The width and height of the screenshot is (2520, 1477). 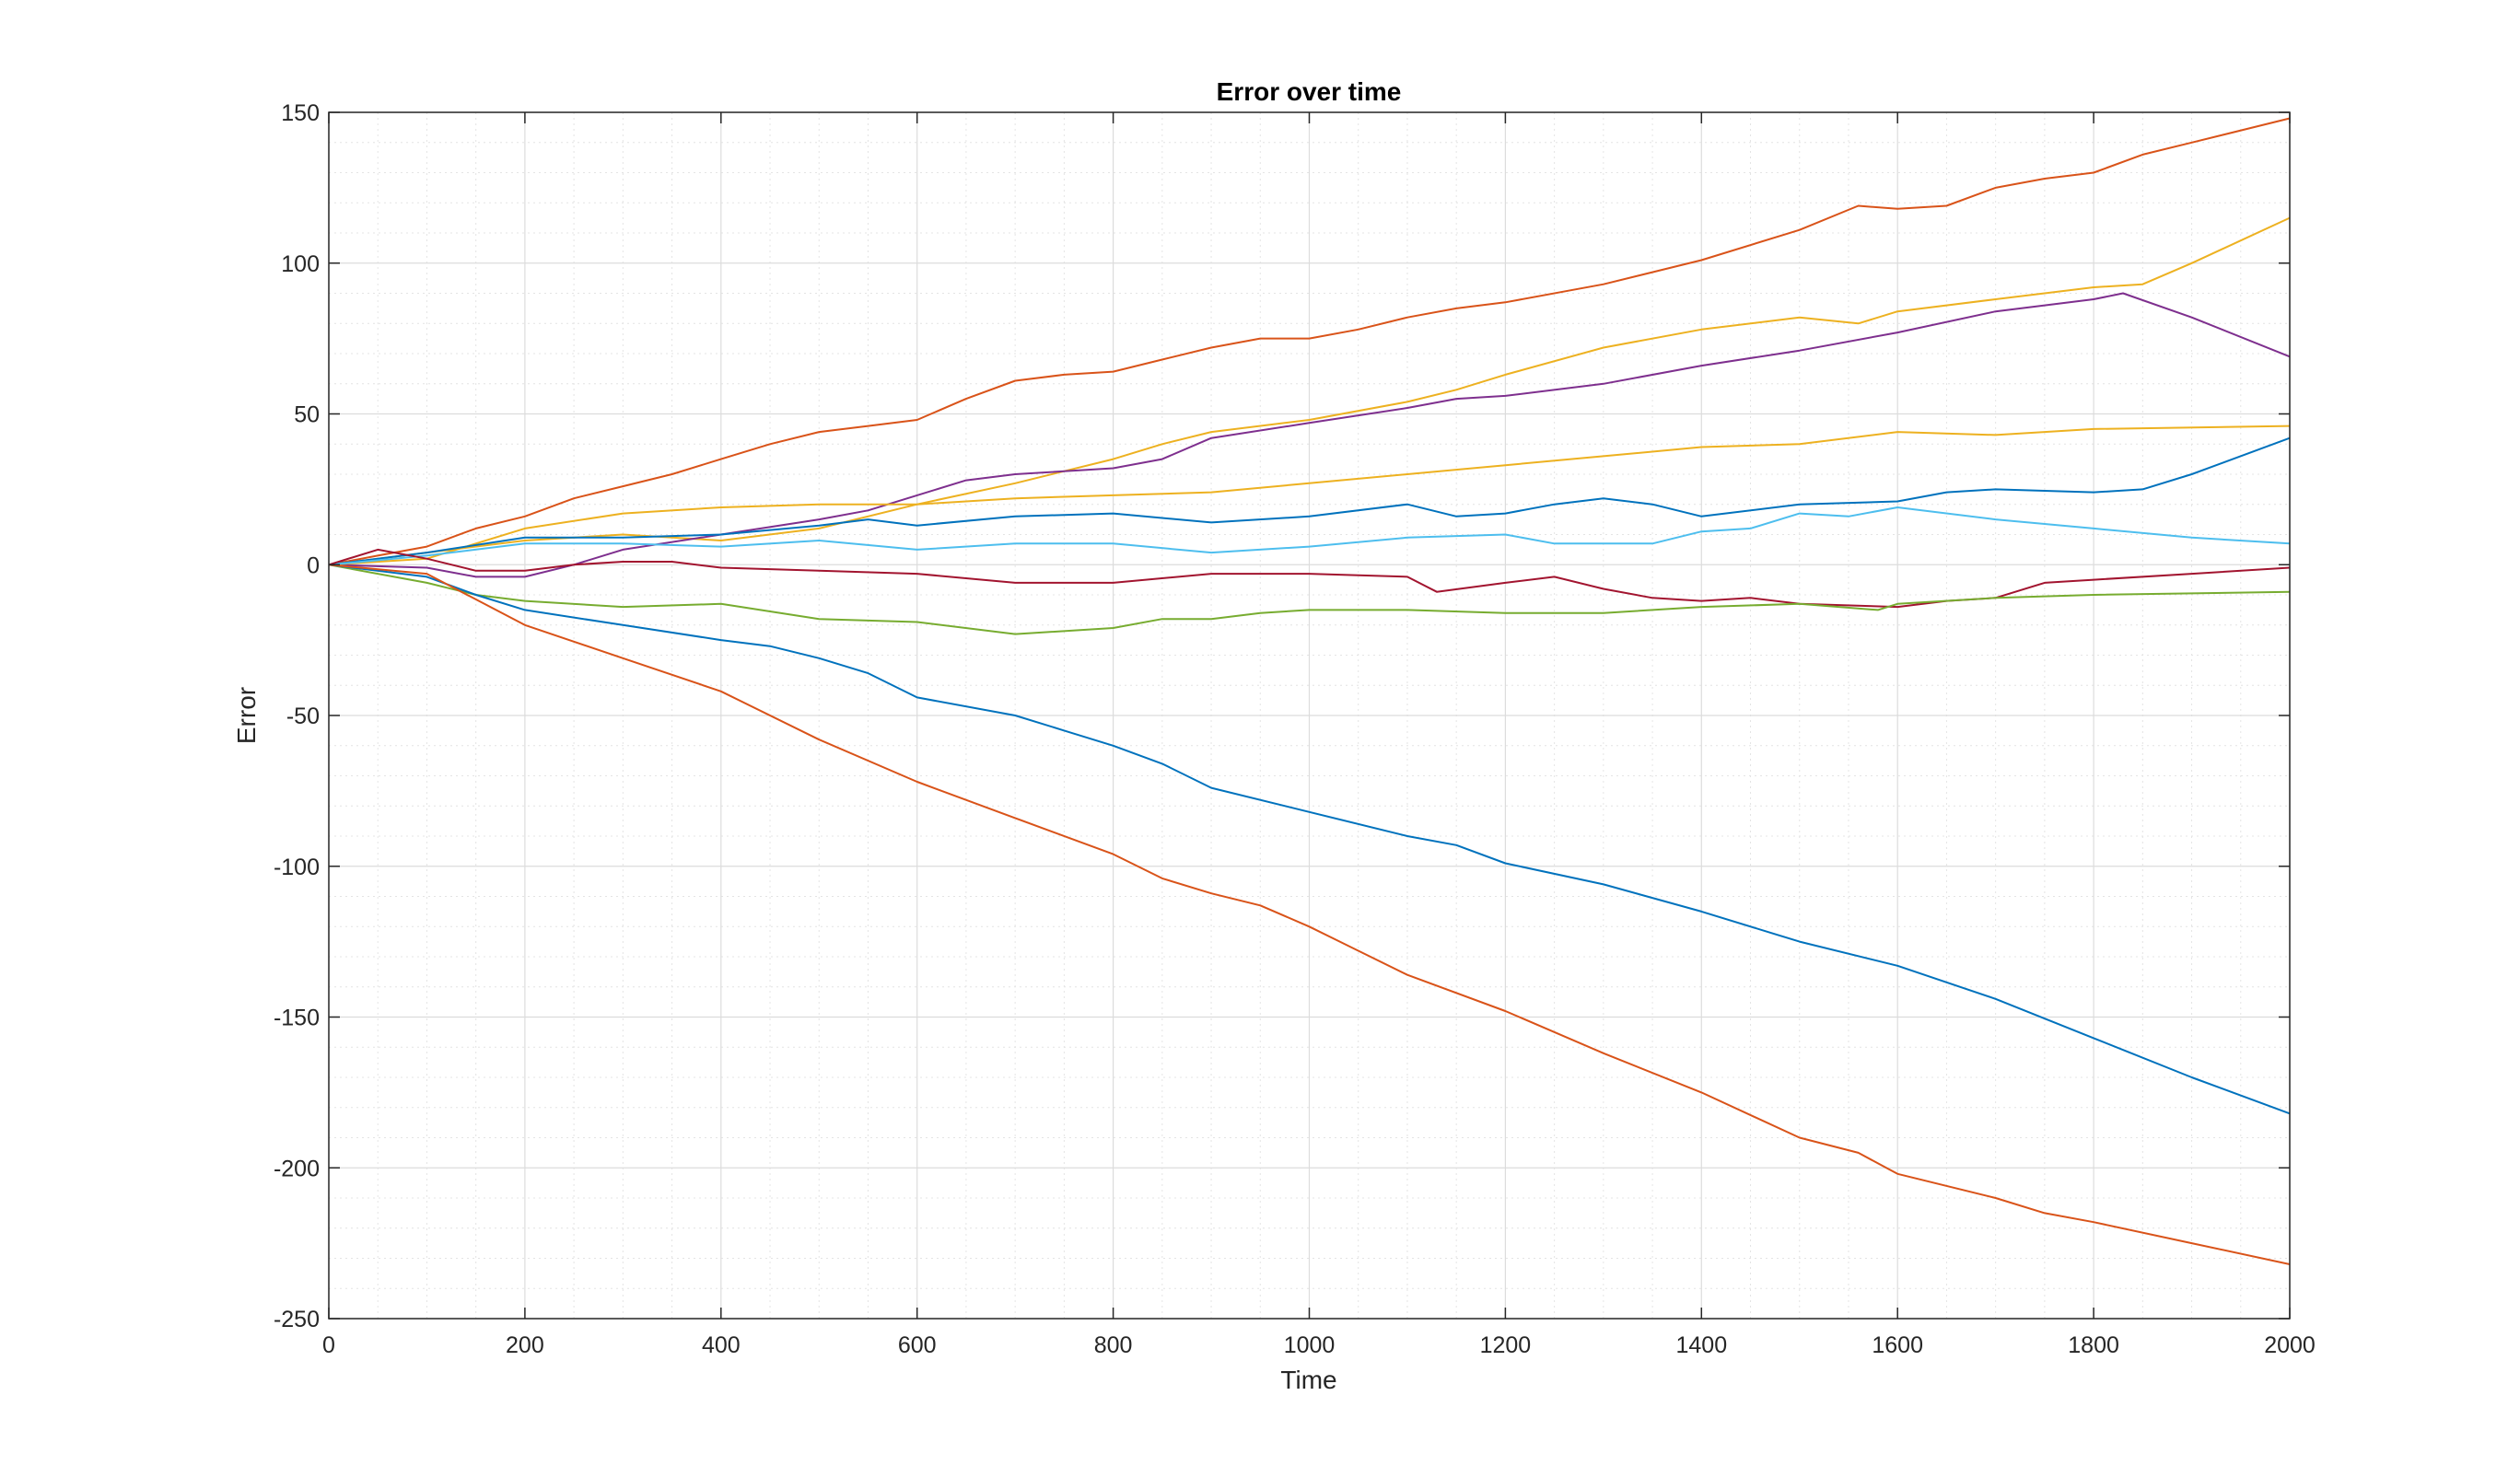 What do you see at coordinates (917, 1345) in the screenshot?
I see `x-tick-label: 600` at bounding box center [917, 1345].